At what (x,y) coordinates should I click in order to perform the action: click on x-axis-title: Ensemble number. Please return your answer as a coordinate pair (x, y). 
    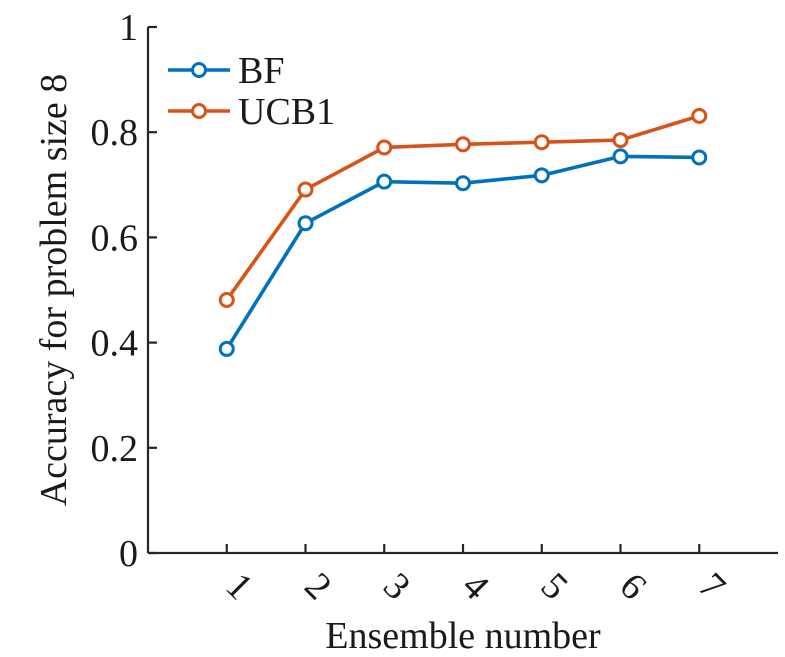
    Looking at the image, I should click on (463, 636).